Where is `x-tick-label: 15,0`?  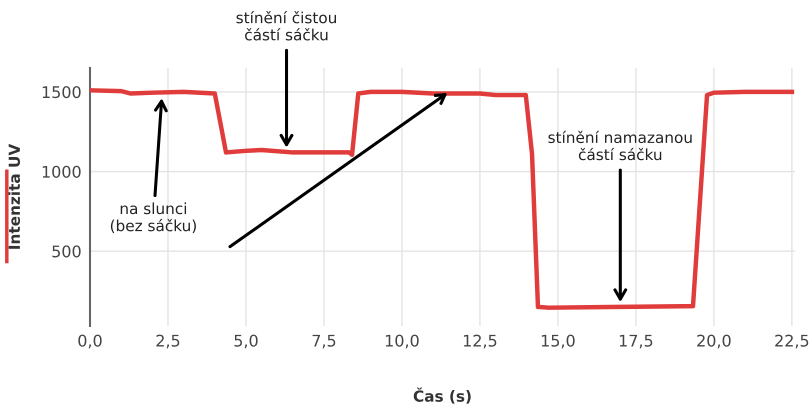
x-tick-label: 15,0 is located at coordinates (558, 341).